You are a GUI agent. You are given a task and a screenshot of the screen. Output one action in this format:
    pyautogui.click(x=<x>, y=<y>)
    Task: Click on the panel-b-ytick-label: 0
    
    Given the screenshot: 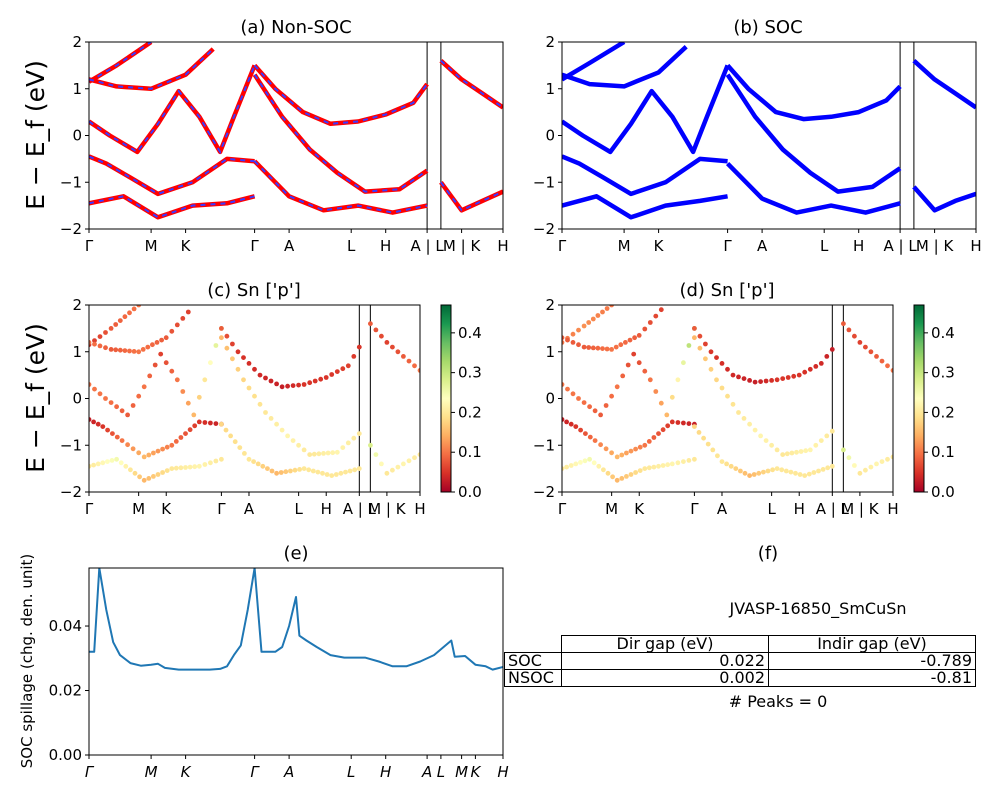 What is the action you would take?
    pyautogui.click(x=550, y=136)
    